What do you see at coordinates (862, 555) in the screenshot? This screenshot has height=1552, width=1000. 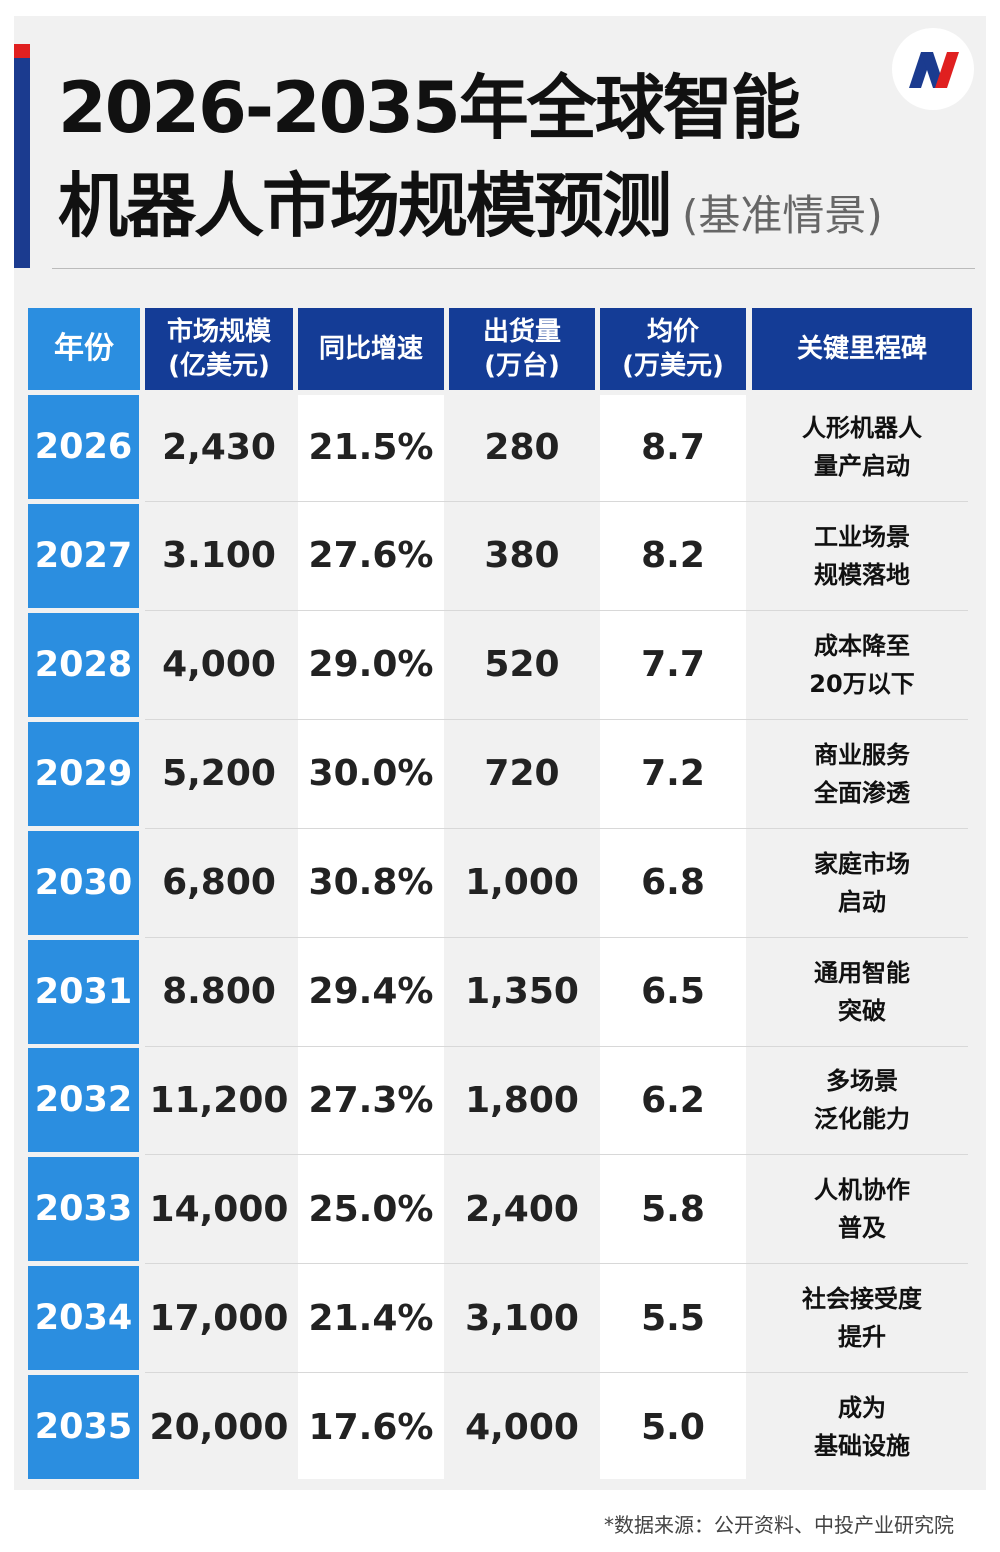 I see `milestone-cell: 工业场景 规模落地` at bounding box center [862, 555].